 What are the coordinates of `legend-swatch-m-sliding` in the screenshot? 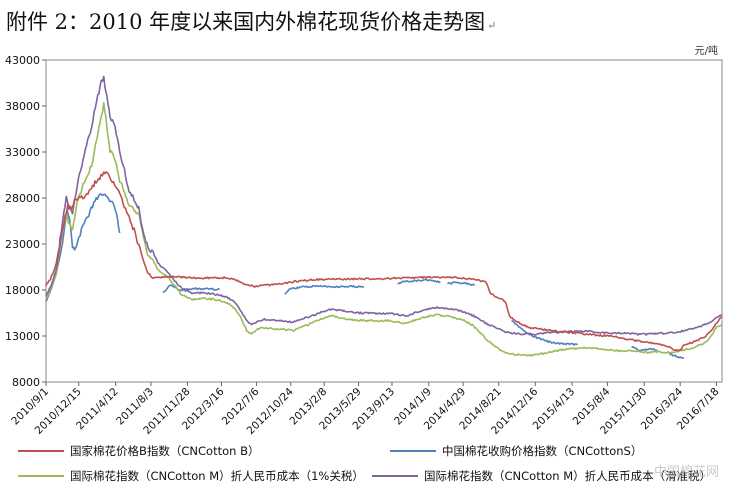 It's located at (395, 476).